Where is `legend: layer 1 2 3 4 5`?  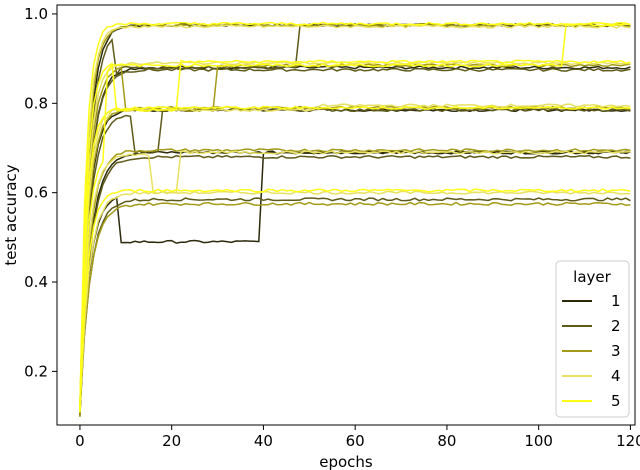 legend: layer 1 2 3 4 5 is located at coordinates (592, 339).